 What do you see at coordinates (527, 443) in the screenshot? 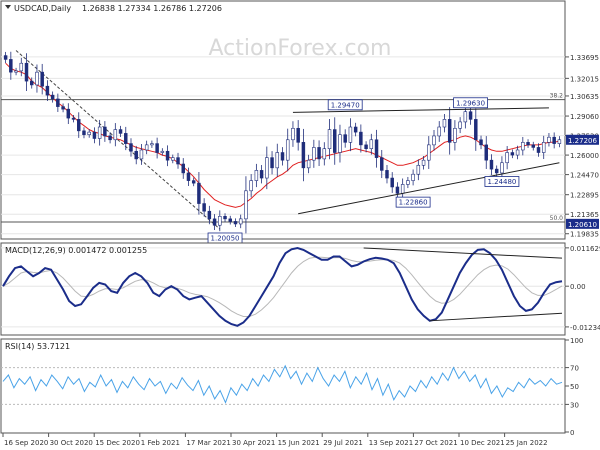
I see `time-tick-label: 25 Jan 2022` at bounding box center [527, 443].